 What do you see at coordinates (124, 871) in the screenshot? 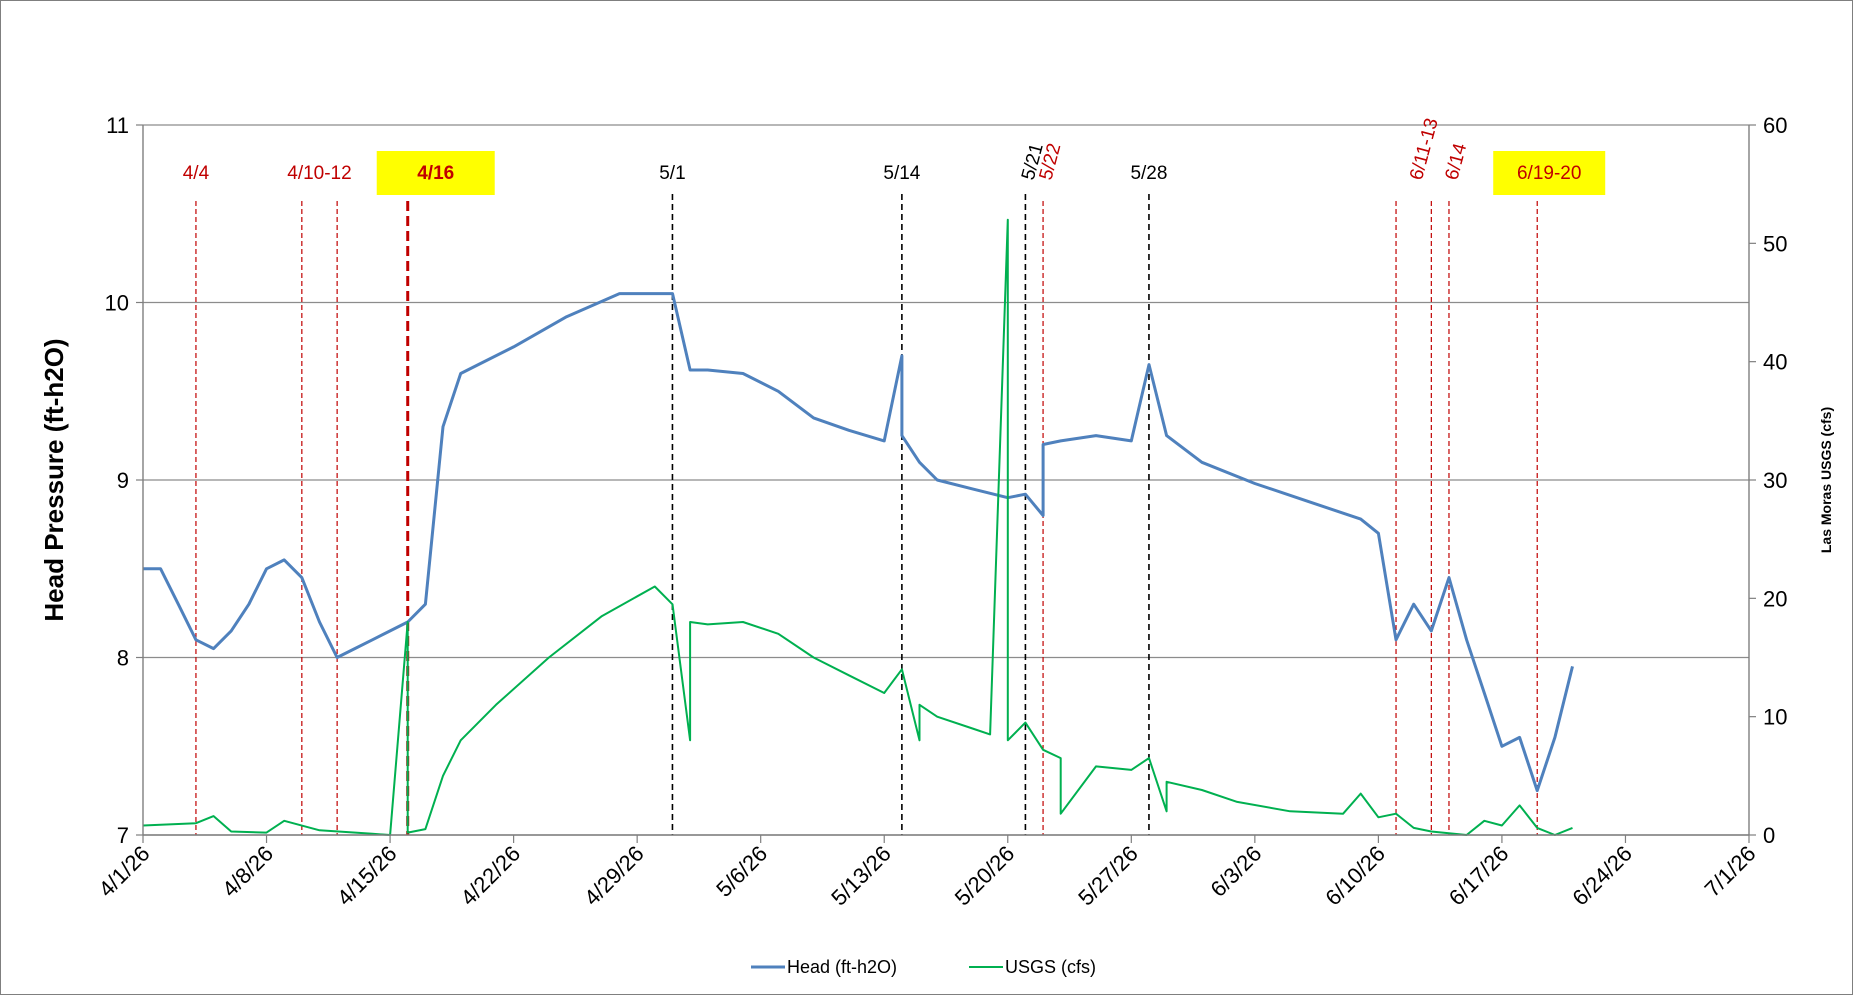
I see `x-tick-label: 4/1/26` at bounding box center [124, 871].